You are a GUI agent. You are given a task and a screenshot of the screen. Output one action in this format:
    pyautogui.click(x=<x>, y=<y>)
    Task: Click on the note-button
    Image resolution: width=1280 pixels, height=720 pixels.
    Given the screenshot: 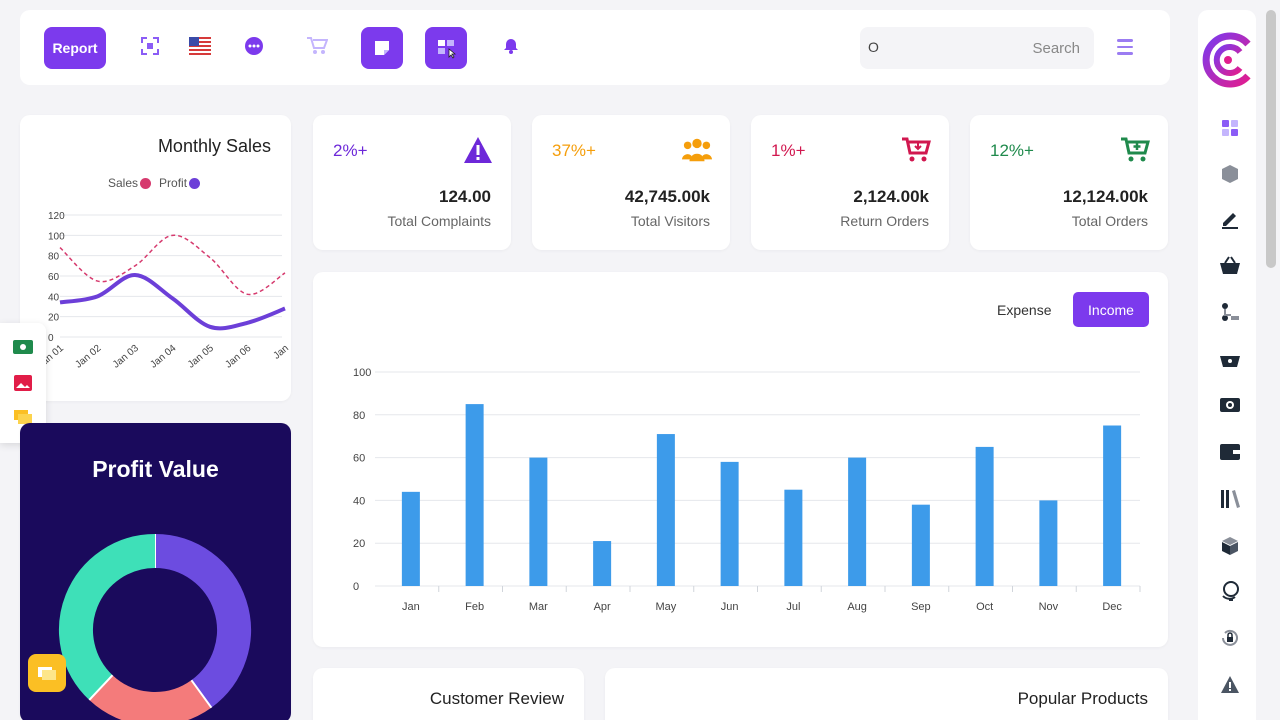 What is the action you would take?
    pyautogui.click(x=382, y=48)
    